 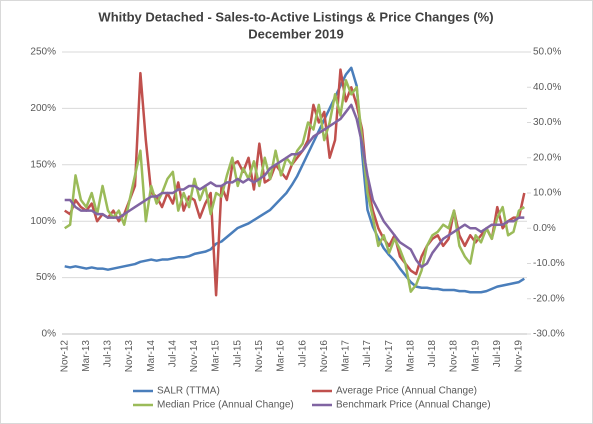 What do you see at coordinates (549, 334) in the screenshot?
I see `y2-tick-label: -30.0%` at bounding box center [549, 334].